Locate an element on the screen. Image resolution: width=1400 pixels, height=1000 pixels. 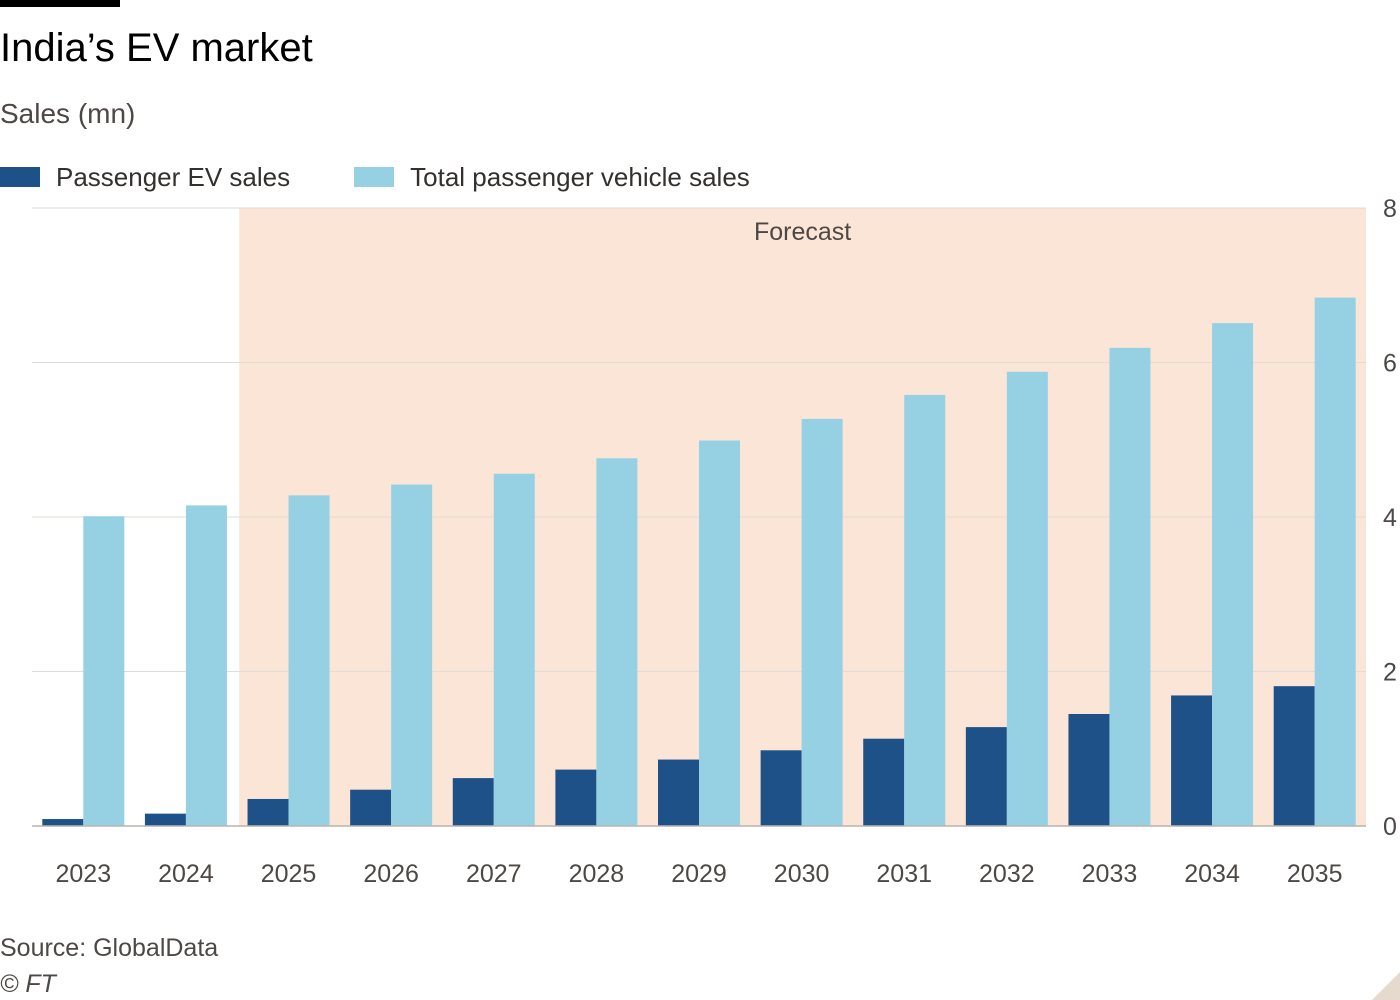
x-tick-label: 2024 is located at coordinates (186, 874).